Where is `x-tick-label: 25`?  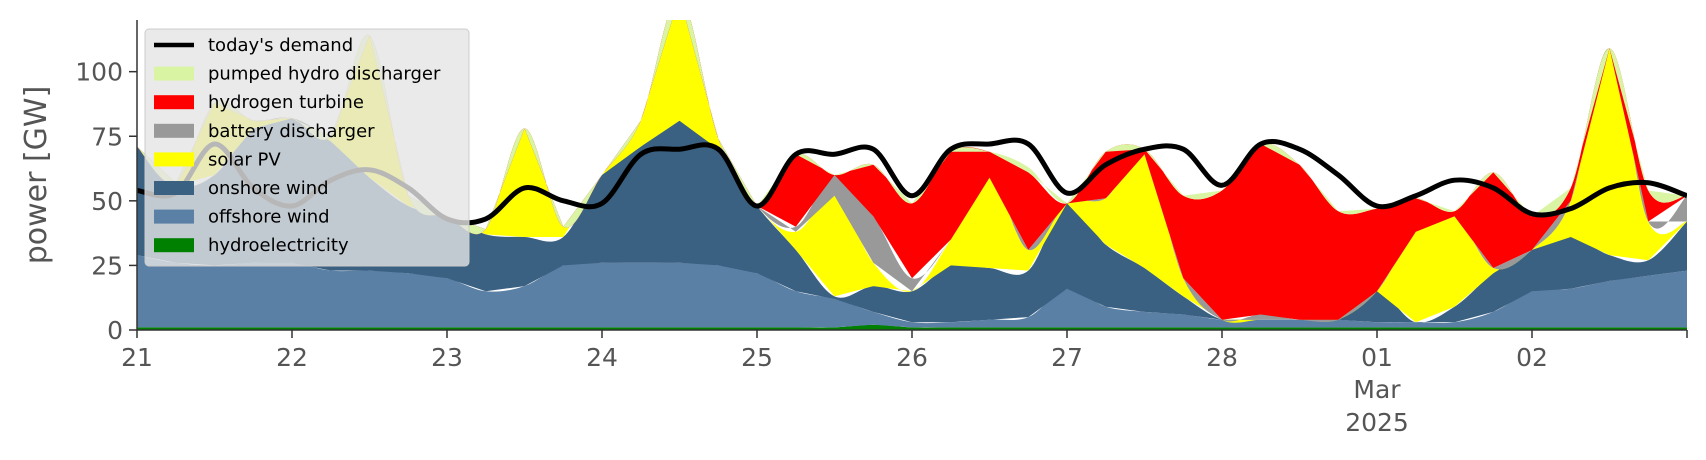 x-tick-label: 25 is located at coordinates (757, 357).